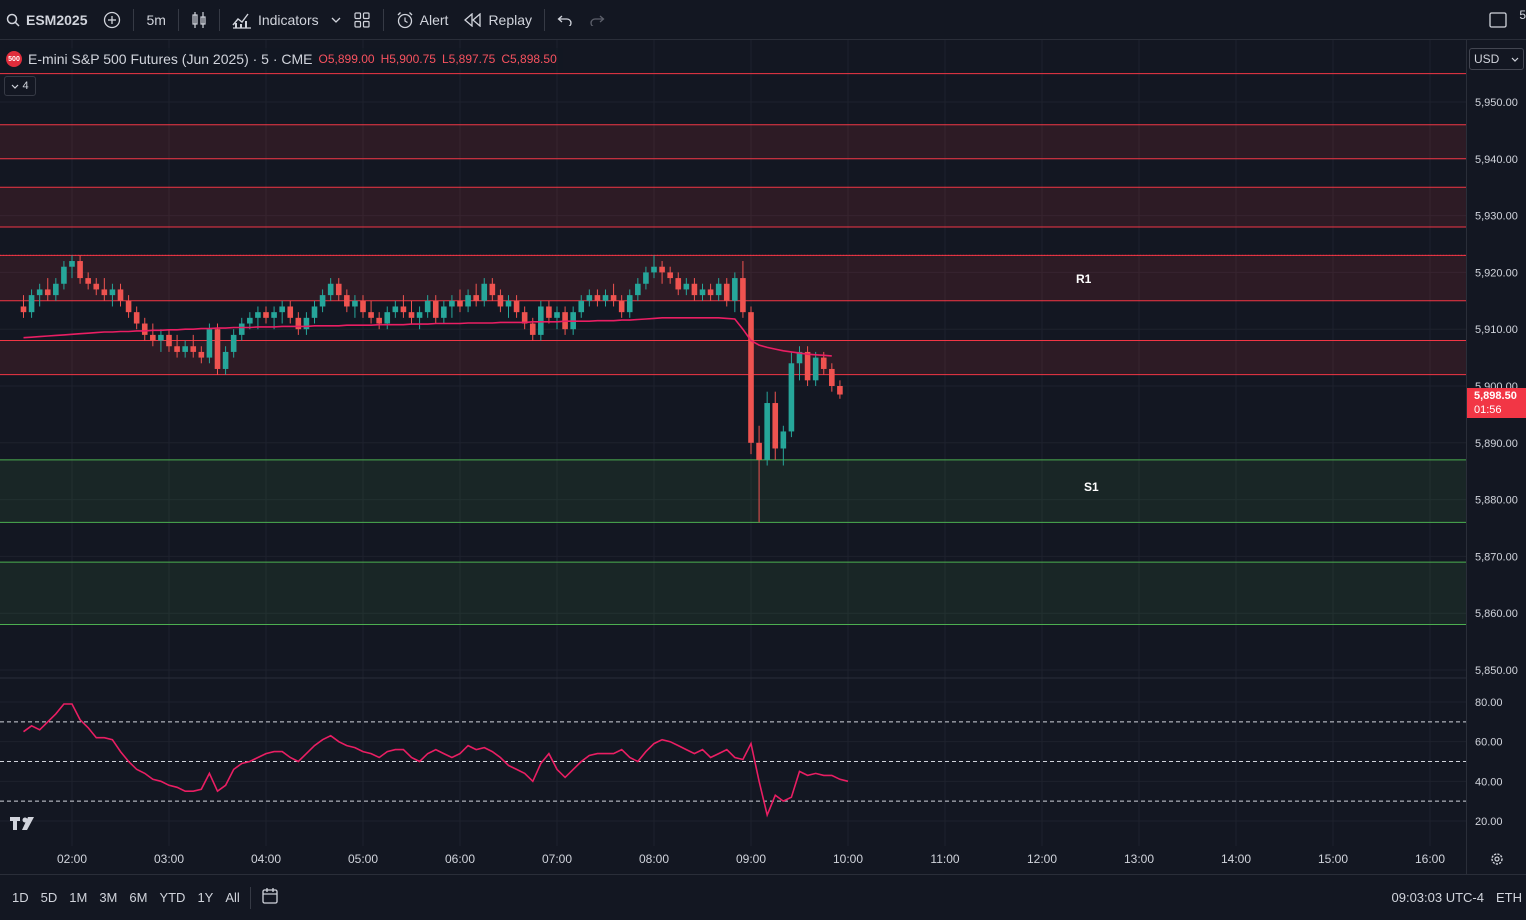 This screenshot has height=920, width=1526. I want to click on chart-type-button, so click(199, 20).